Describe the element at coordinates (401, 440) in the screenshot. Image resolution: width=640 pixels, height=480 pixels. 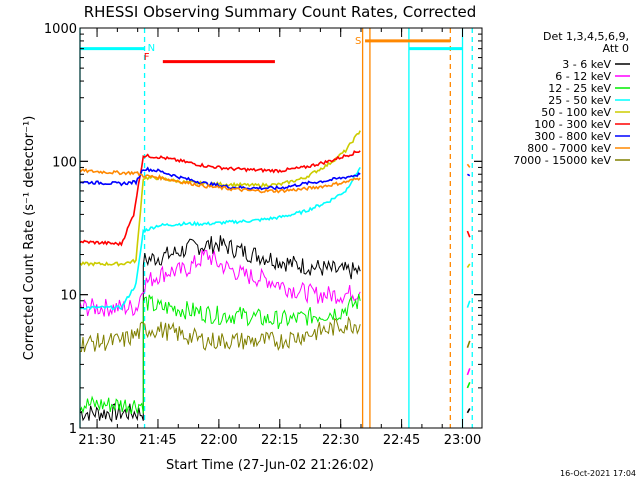
I see `x-tick-label-5: 22:45` at that location.